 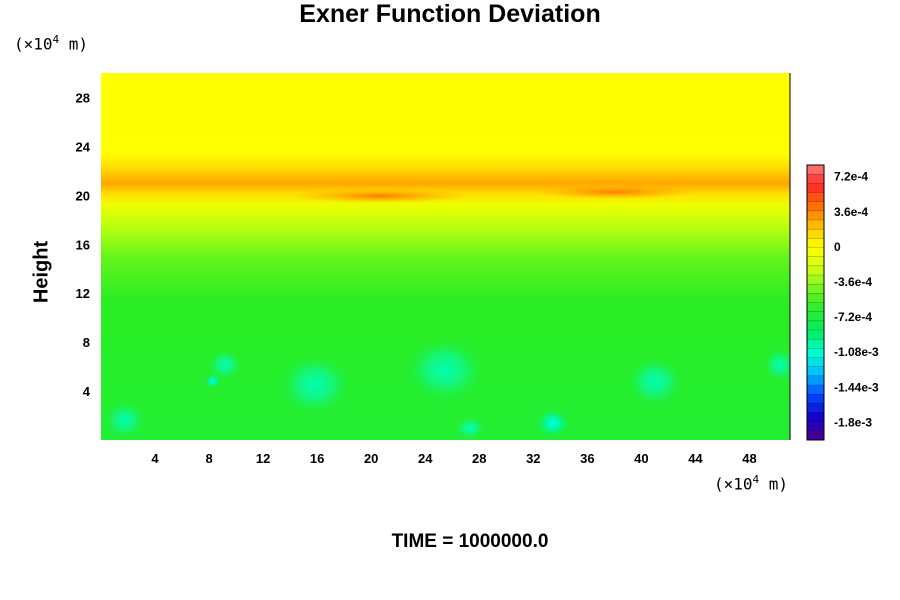 I want to click on x-tick-label: 28, so click(x=479, y=458).